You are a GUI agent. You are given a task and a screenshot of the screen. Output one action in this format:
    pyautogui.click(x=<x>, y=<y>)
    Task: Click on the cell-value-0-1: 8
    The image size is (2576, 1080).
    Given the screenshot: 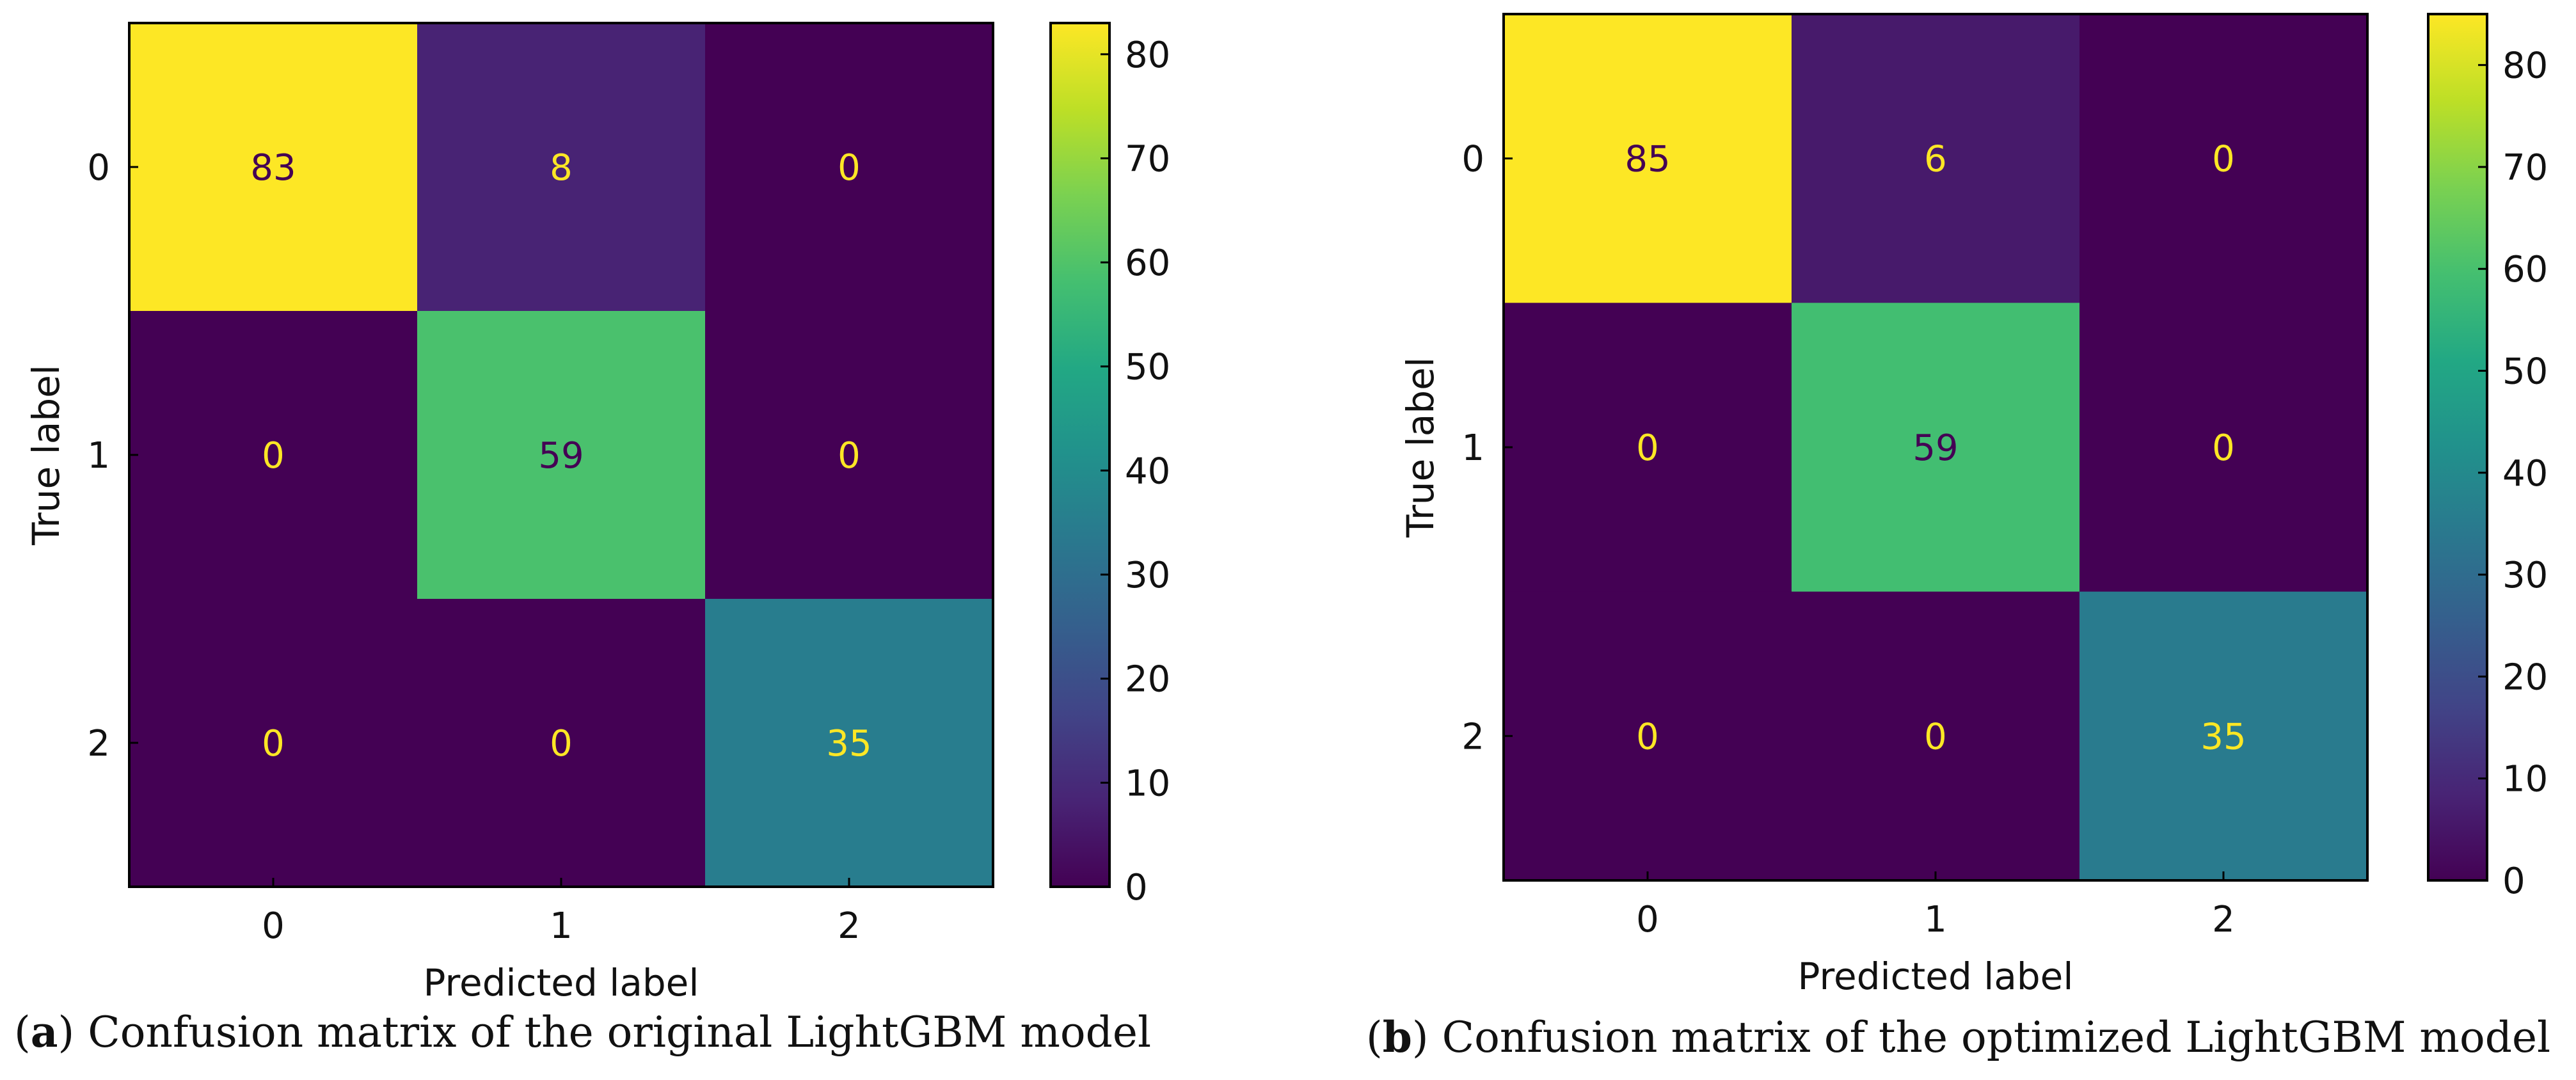 What is the action you would take?
    pyautogui.click(x=562, y=168)
    